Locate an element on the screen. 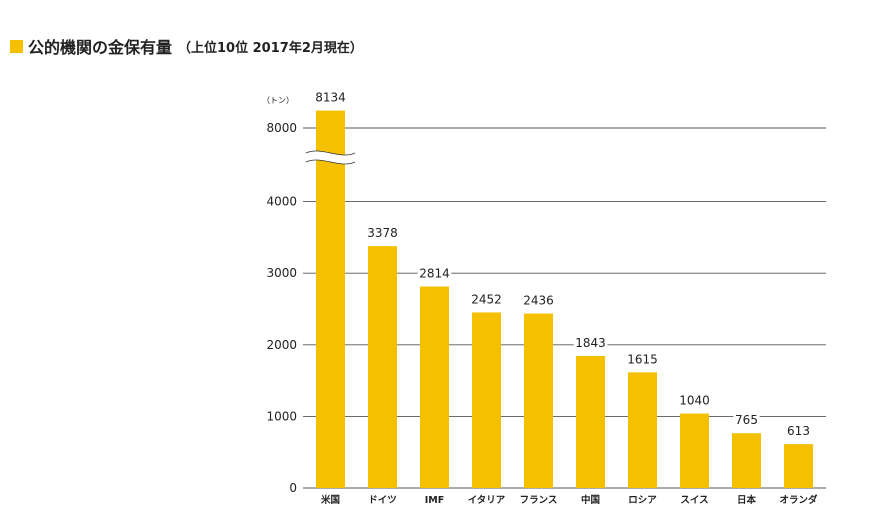 The height and width of the screenshot is (515, 876). value-label-IMF: 2814 is located at coordinates (434, 274).